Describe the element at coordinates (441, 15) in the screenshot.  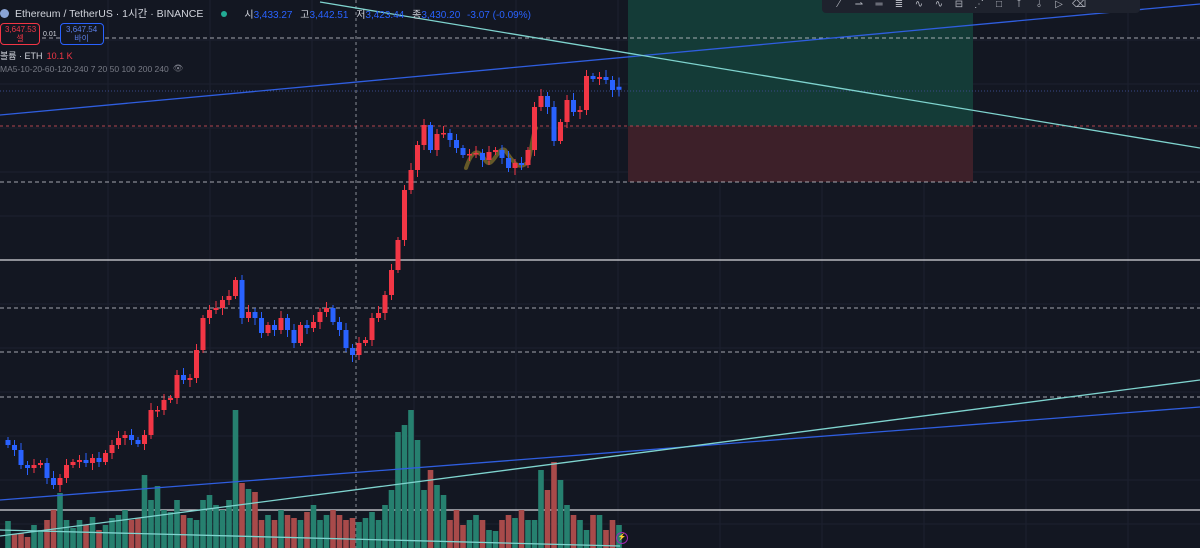
I see `close-value: 3,430.20` at that location.